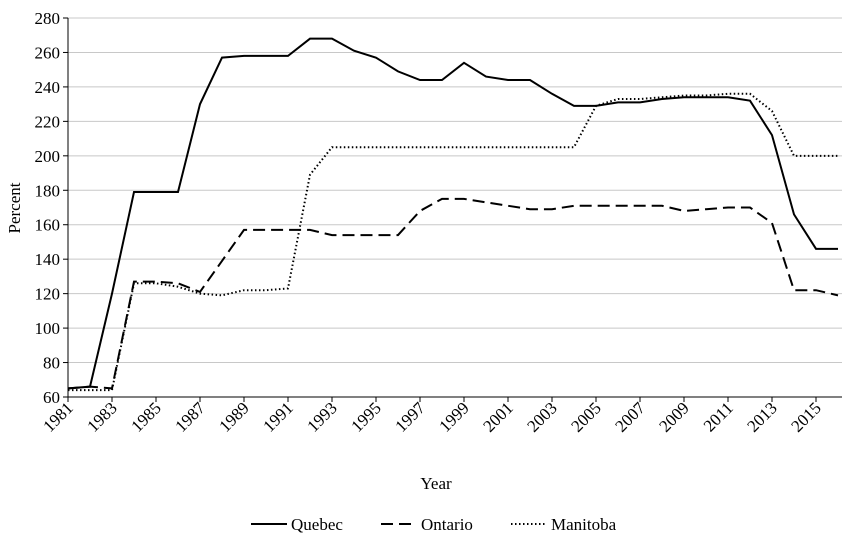 The width and height of the screenshot is (852, 541). What do you see at coordinates (48, 328) in the screenshot?
I see `y-tick-label: 100` at bounding box center [48, 328].